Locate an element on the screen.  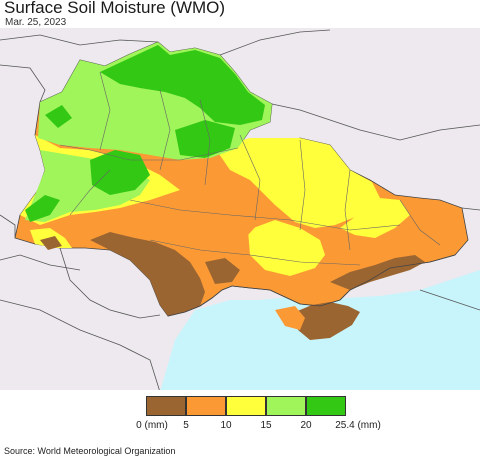
coastline is located at coordinates (311, 285).